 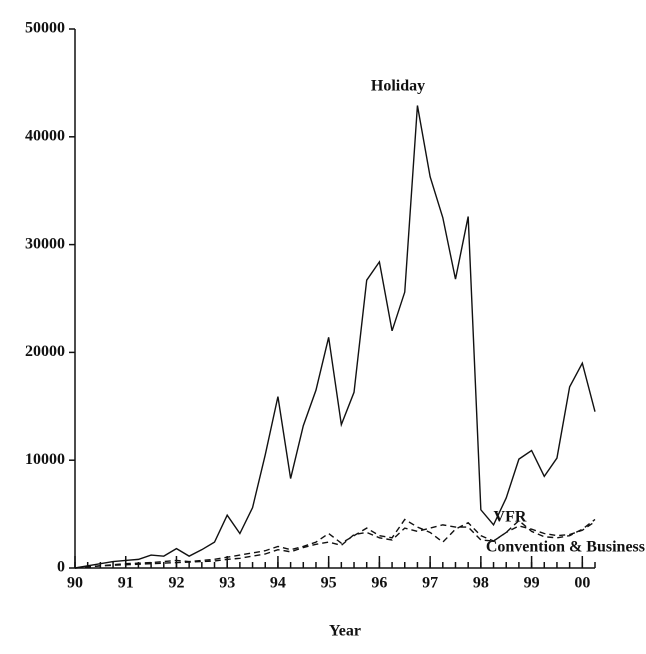 I want to click on y-tick-label: 40000, so click(x=45, y=135).